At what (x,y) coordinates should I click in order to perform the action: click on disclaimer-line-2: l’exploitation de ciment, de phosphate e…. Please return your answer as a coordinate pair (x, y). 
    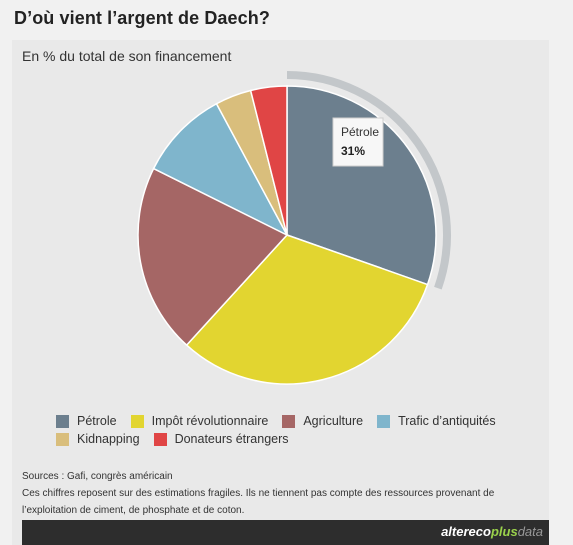
    Looking at the image, I should click on (133, 510).